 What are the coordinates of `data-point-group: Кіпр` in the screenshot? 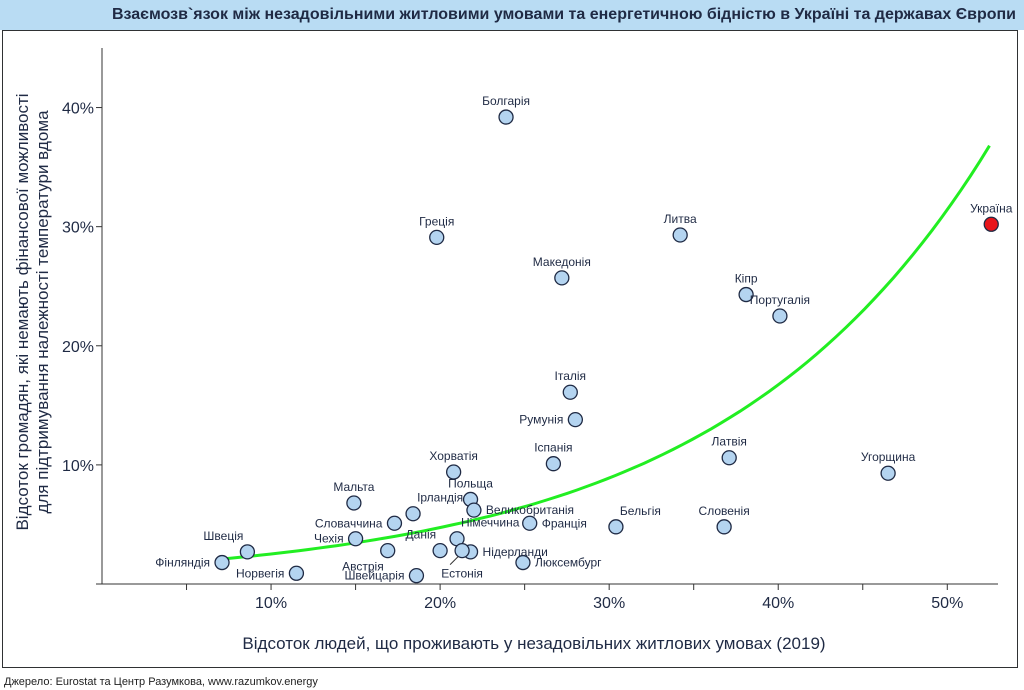 It's located at (746, 287).